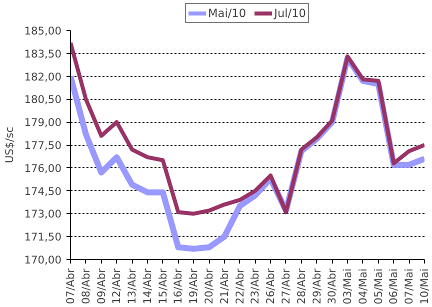 Image resolution: width=432 pixels, height=307 pixels. What do you see at coordinates (43, 191) in the screenshot?
I see `y-tick-label: 174,50` at bounding box center [43, 191].